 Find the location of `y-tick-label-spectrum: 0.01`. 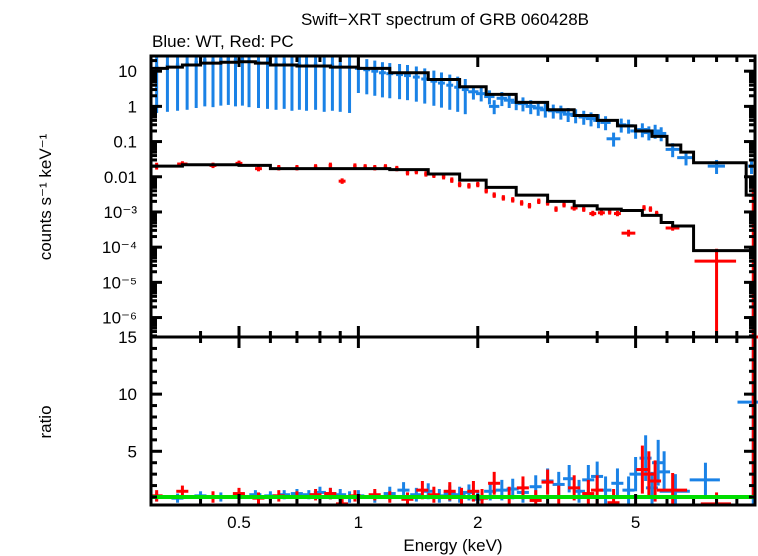

y-tick-label-spectrum: 0.01 is located at coordinates (120, 177).